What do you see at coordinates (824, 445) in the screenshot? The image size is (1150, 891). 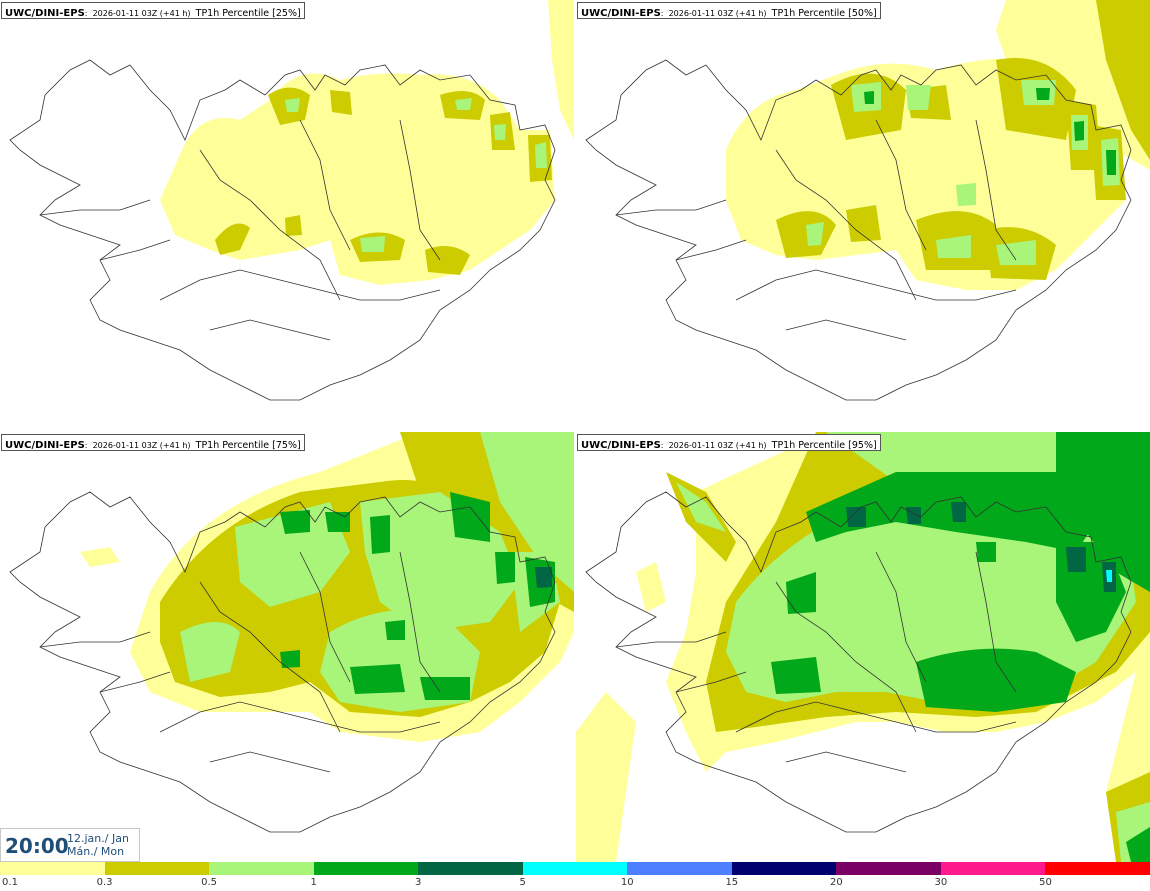 I see `field-name: TP1h Percentile [95%]` at bounding box center [824, 445].